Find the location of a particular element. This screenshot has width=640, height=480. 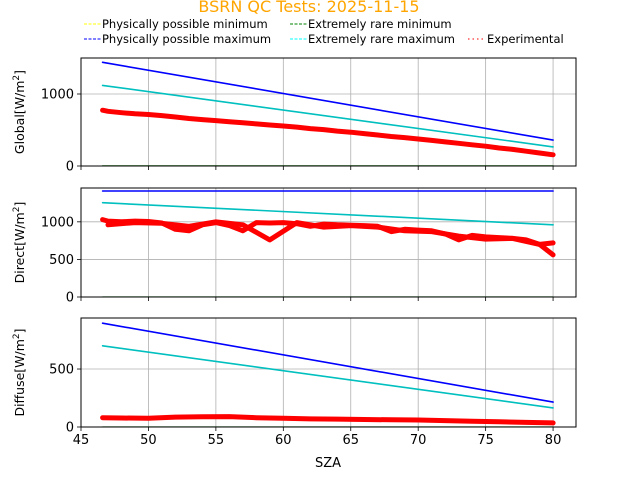

legend-entry: Physically possible minimum is located at coordinates (176, 24).